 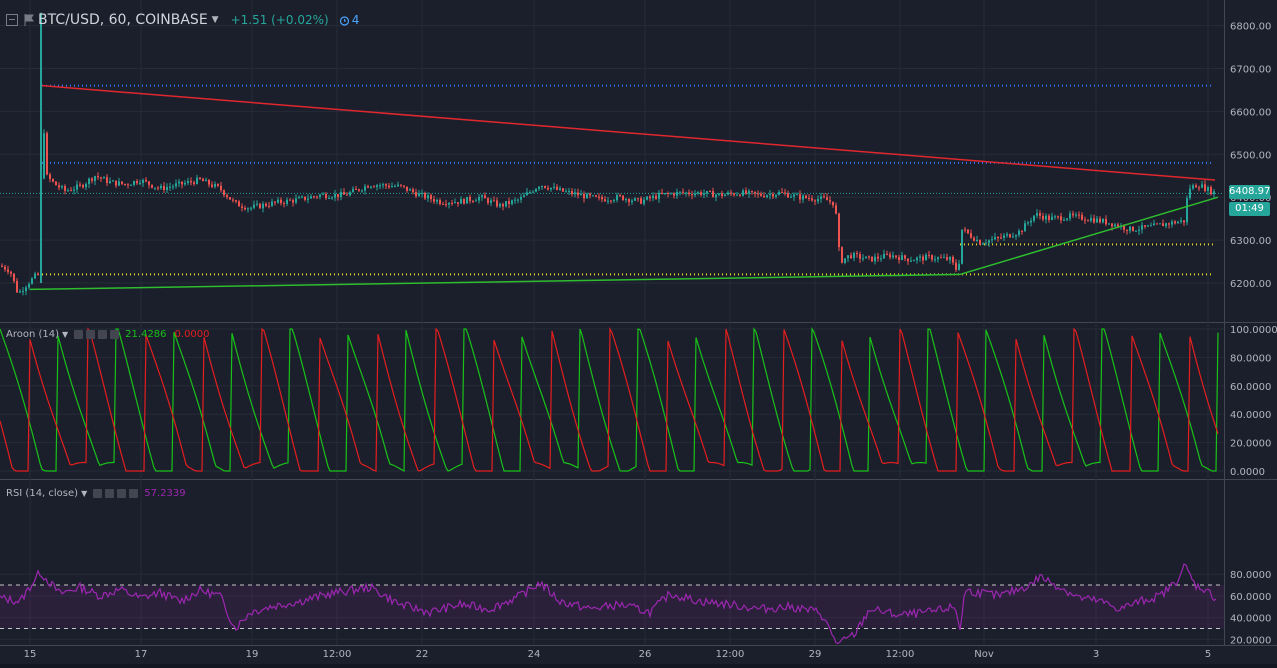 What do you see at coordinates (252, 654) in the screenshot?
I see `time-tick-label: 19` at bounding box center [252, 654].